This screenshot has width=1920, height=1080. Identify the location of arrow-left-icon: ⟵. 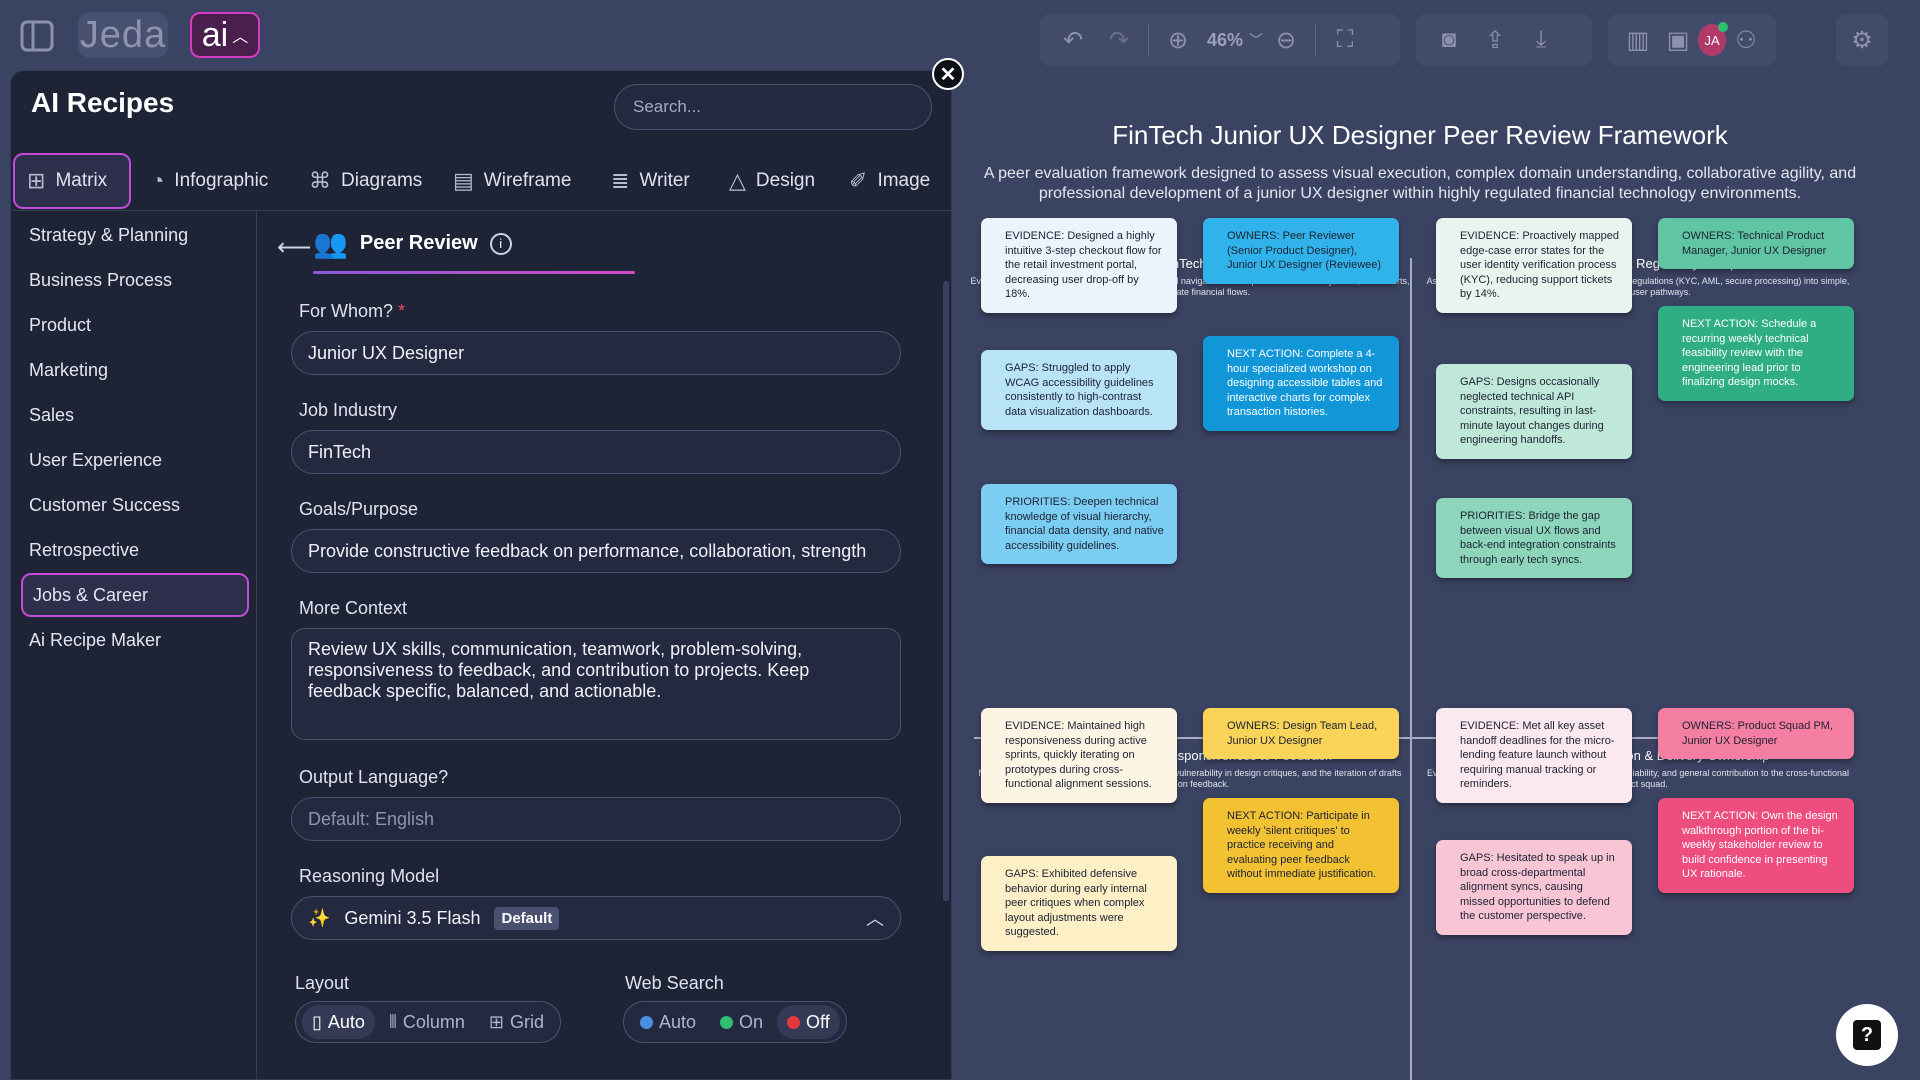
(294, 247).